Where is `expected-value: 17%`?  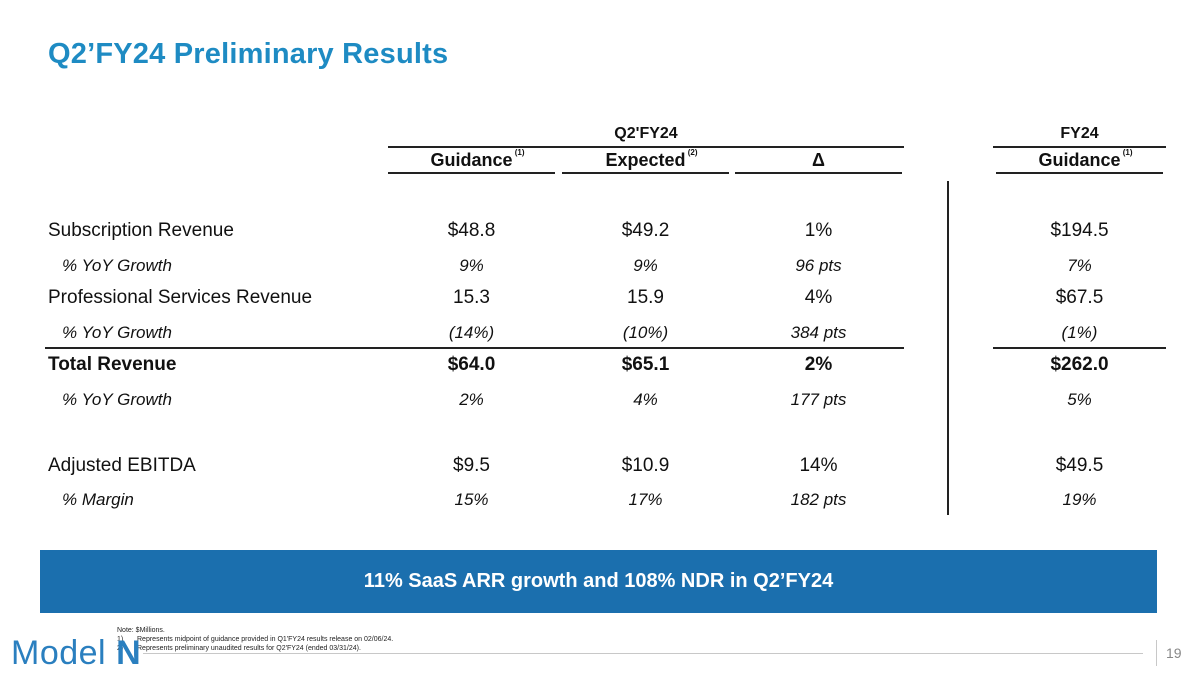
expected-value: 17% is located at coordinates (645, 499).